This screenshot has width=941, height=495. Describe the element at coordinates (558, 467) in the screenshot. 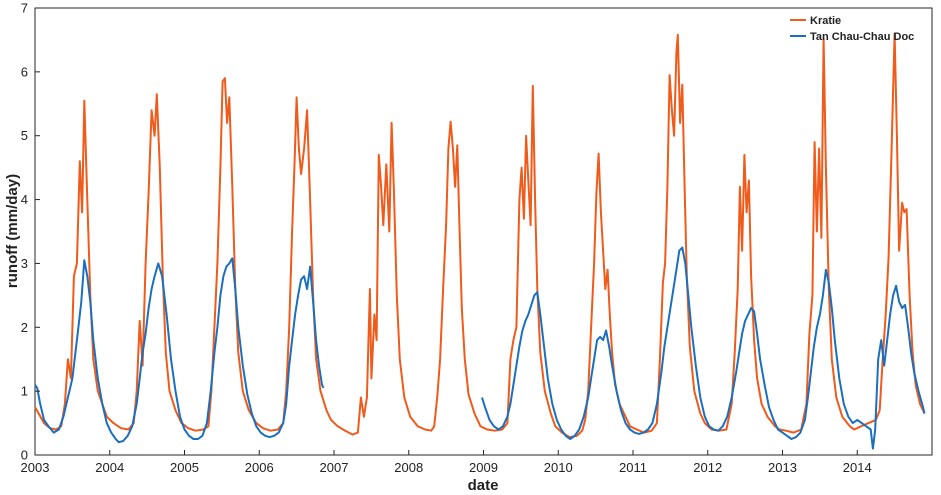

I see `x-tick-label: 2010` at that location.